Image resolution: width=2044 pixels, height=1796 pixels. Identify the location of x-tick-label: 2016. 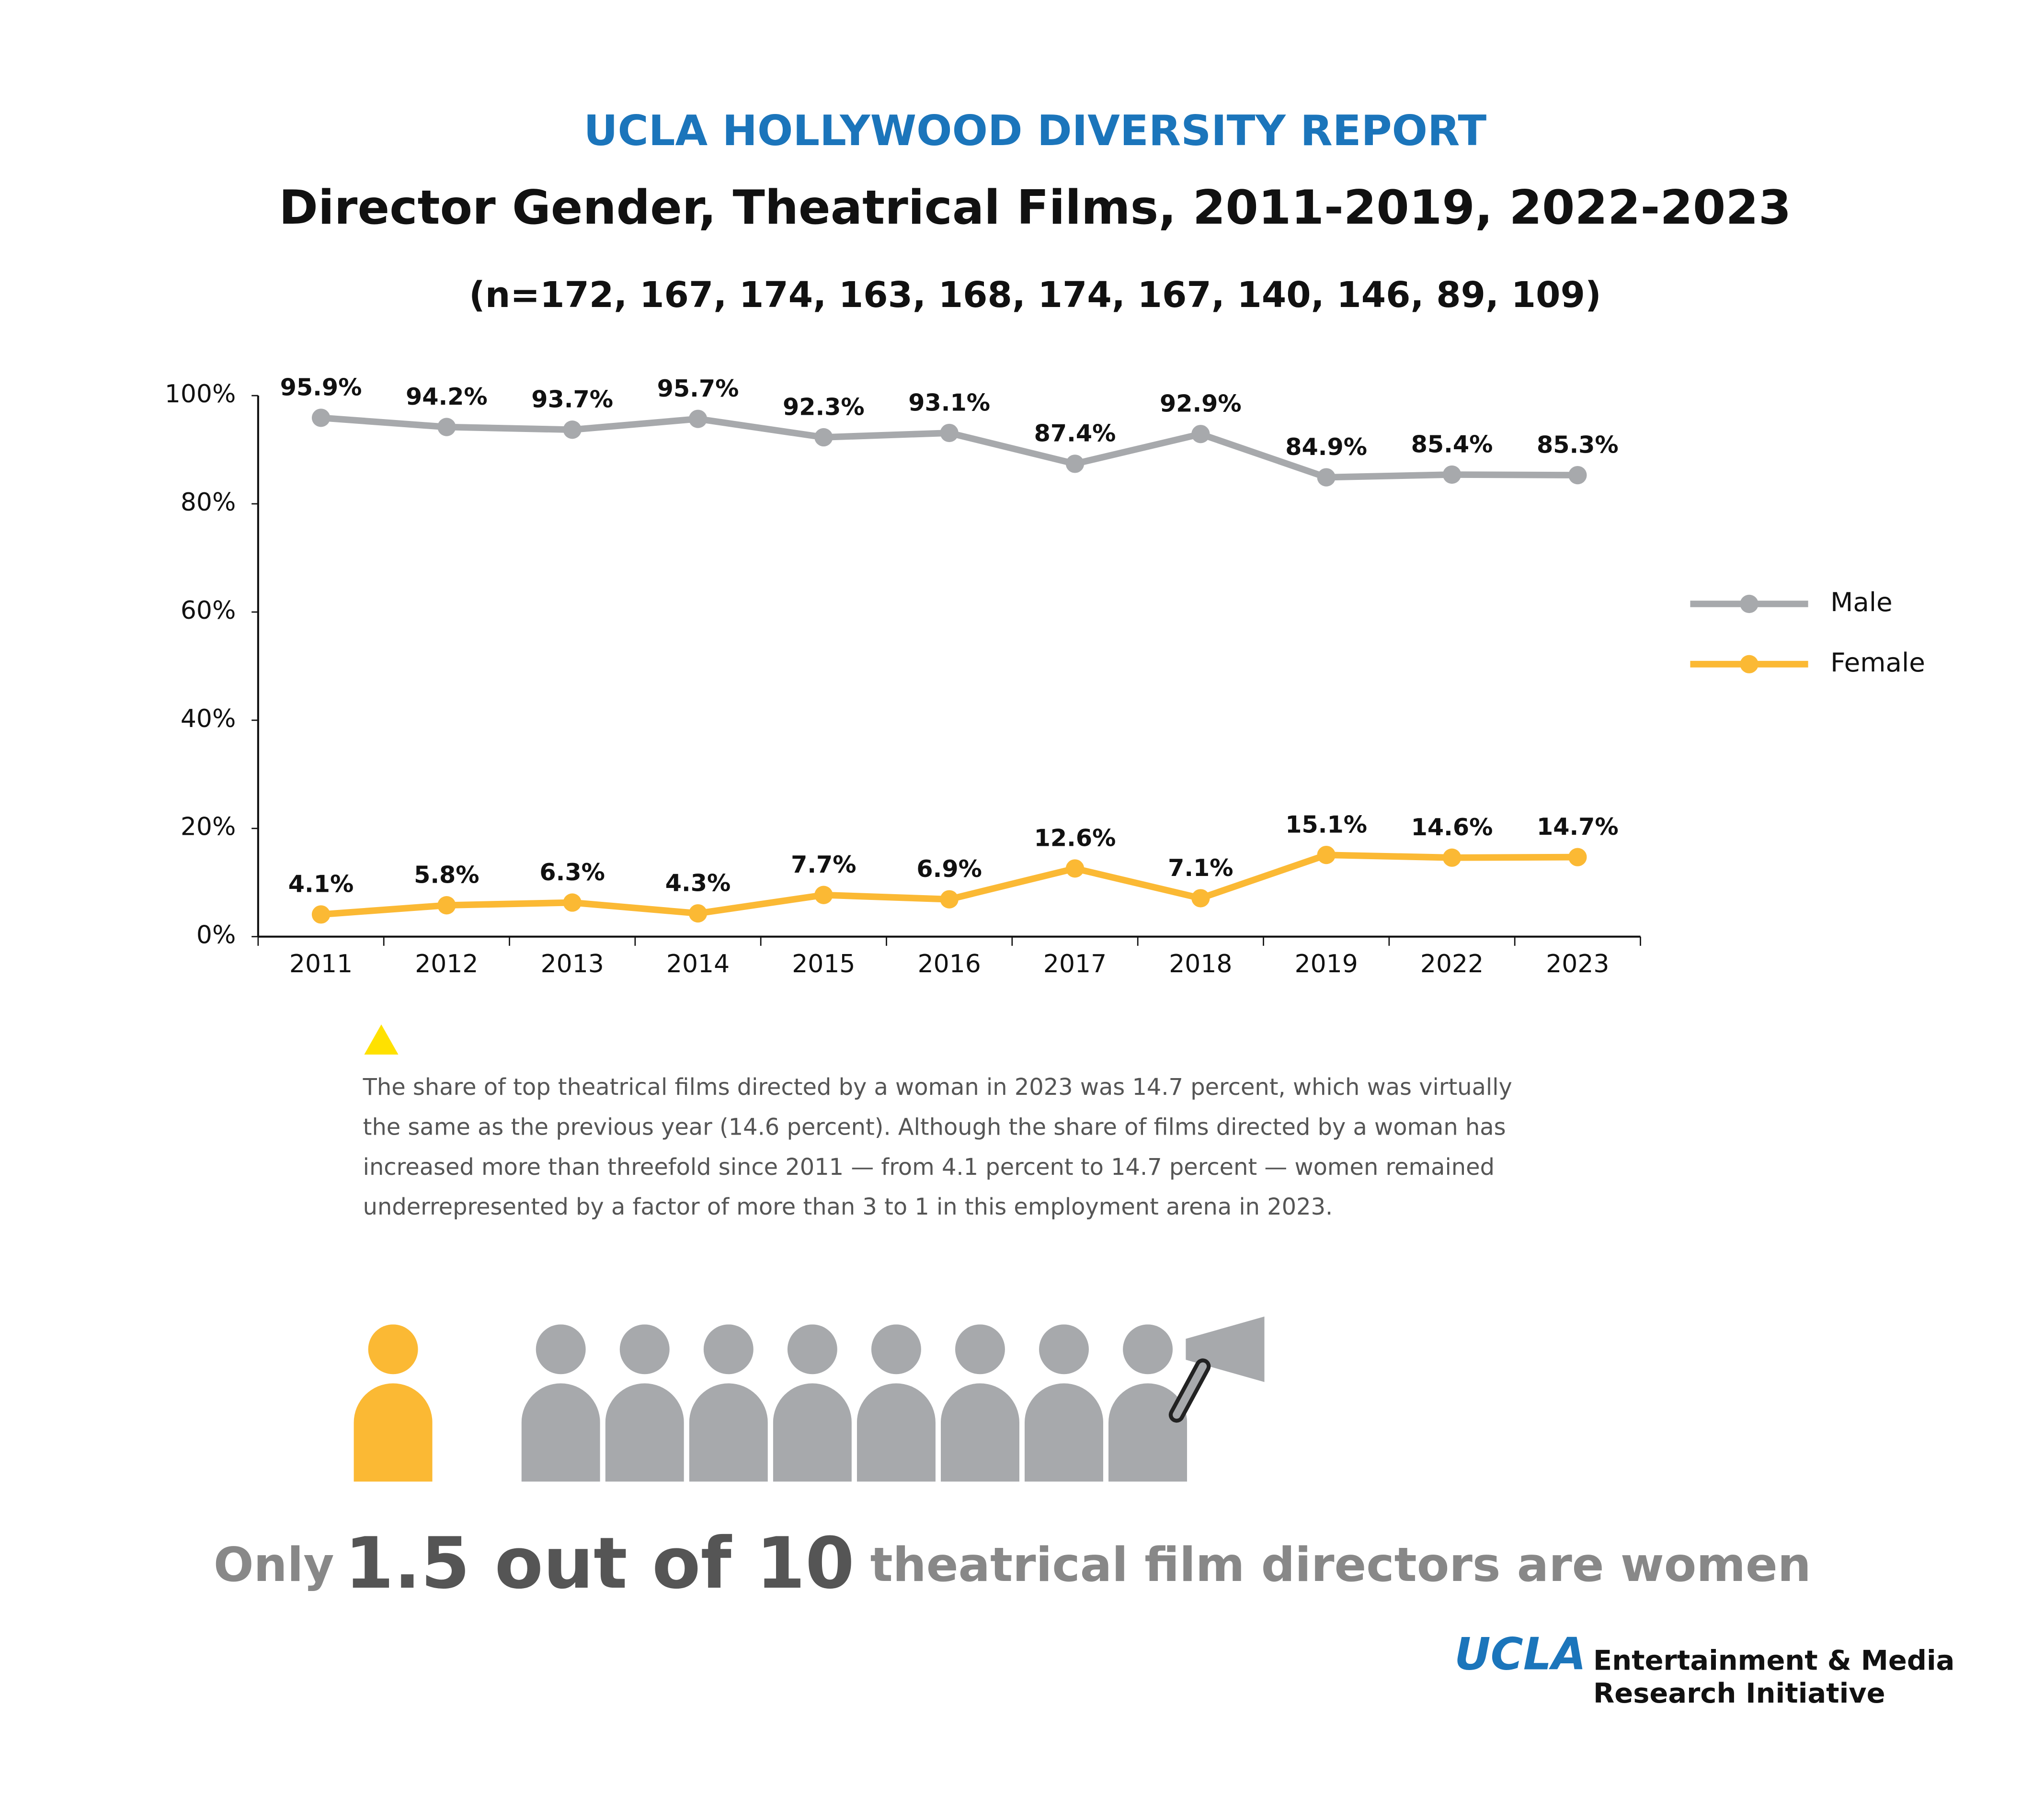
(949, 964).